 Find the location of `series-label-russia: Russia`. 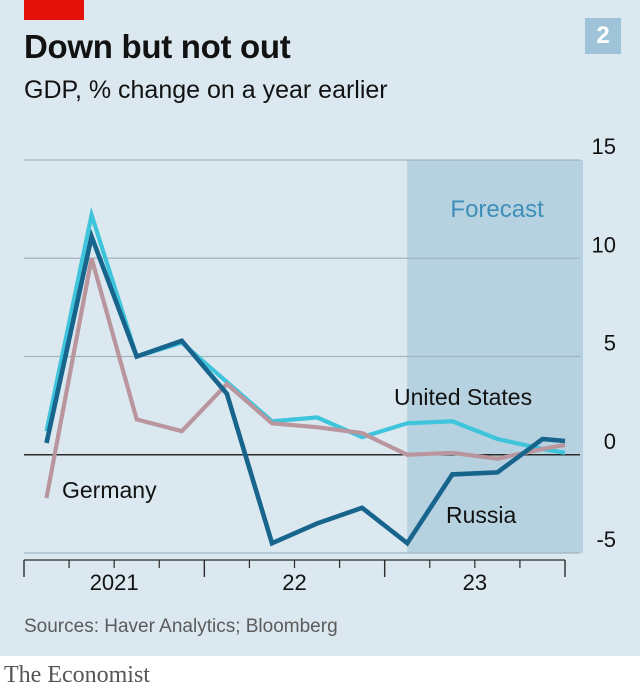

series-label-russia: Russia is located at coordinates (481, 515).